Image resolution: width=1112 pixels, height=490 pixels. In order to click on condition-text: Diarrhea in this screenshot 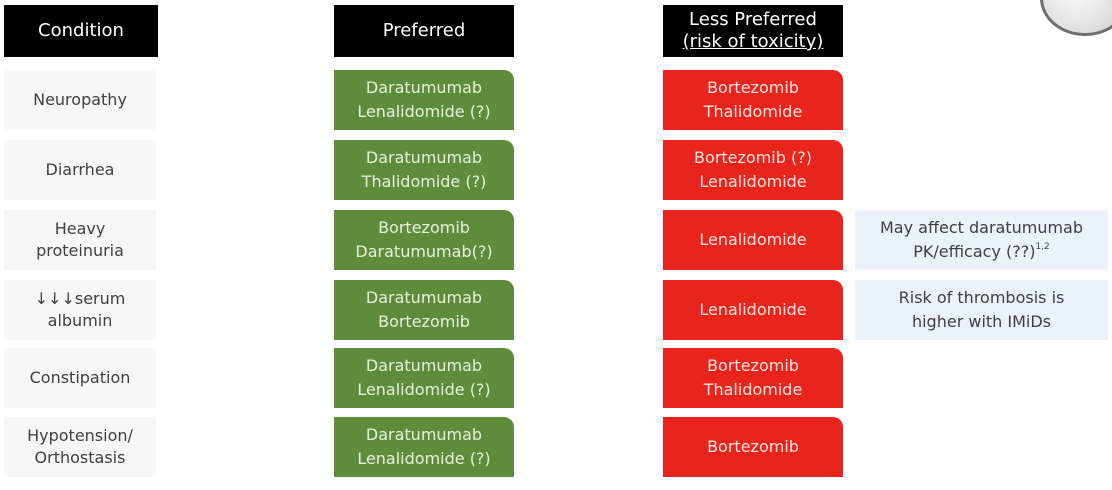, I will do `click(80, 169)`.